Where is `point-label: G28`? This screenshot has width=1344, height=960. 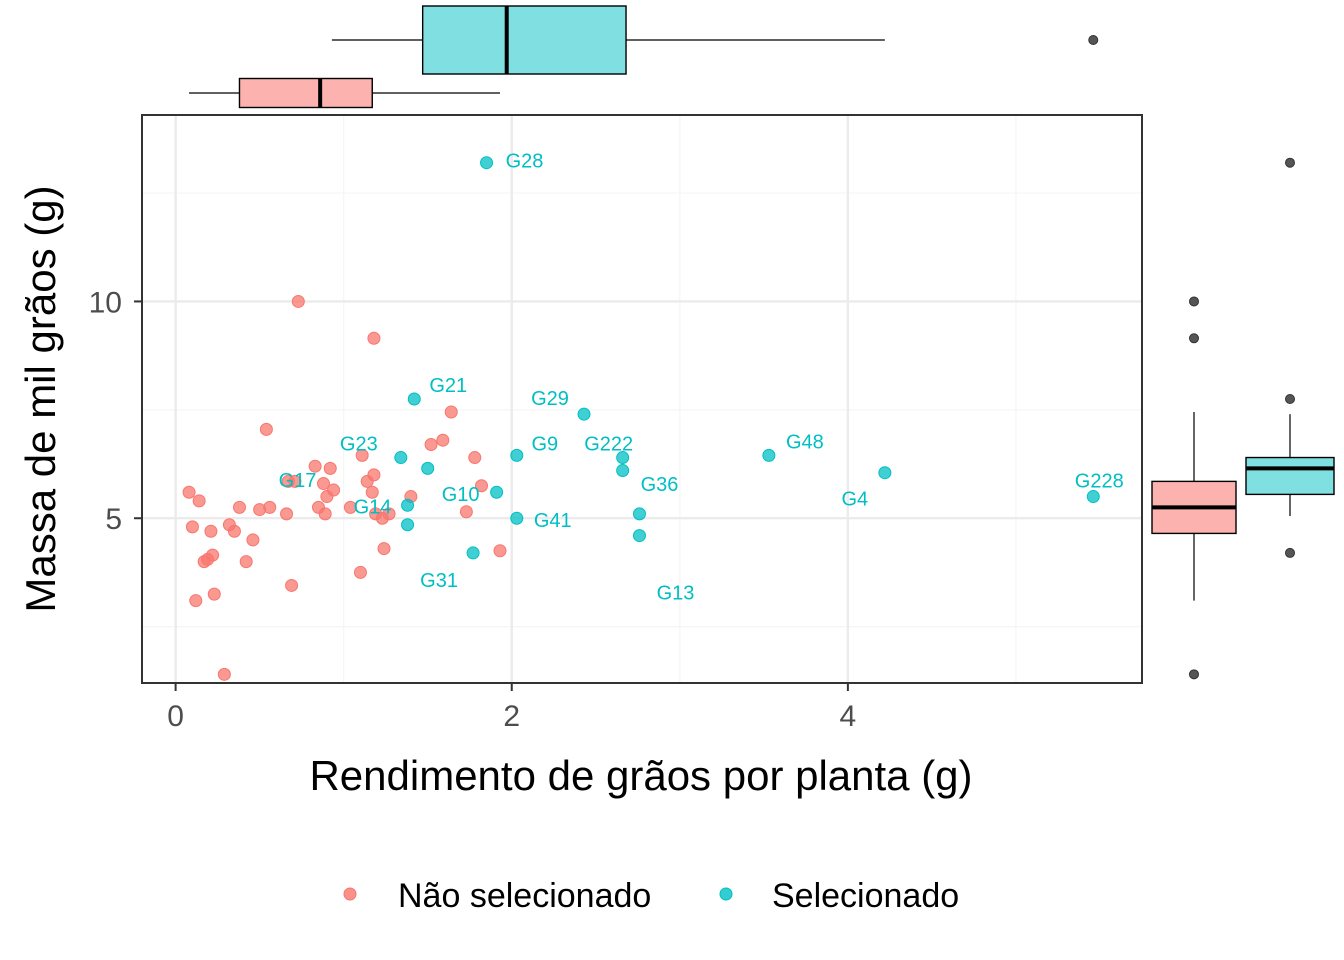 point-label: G28 is located at coordinates (525, 162).